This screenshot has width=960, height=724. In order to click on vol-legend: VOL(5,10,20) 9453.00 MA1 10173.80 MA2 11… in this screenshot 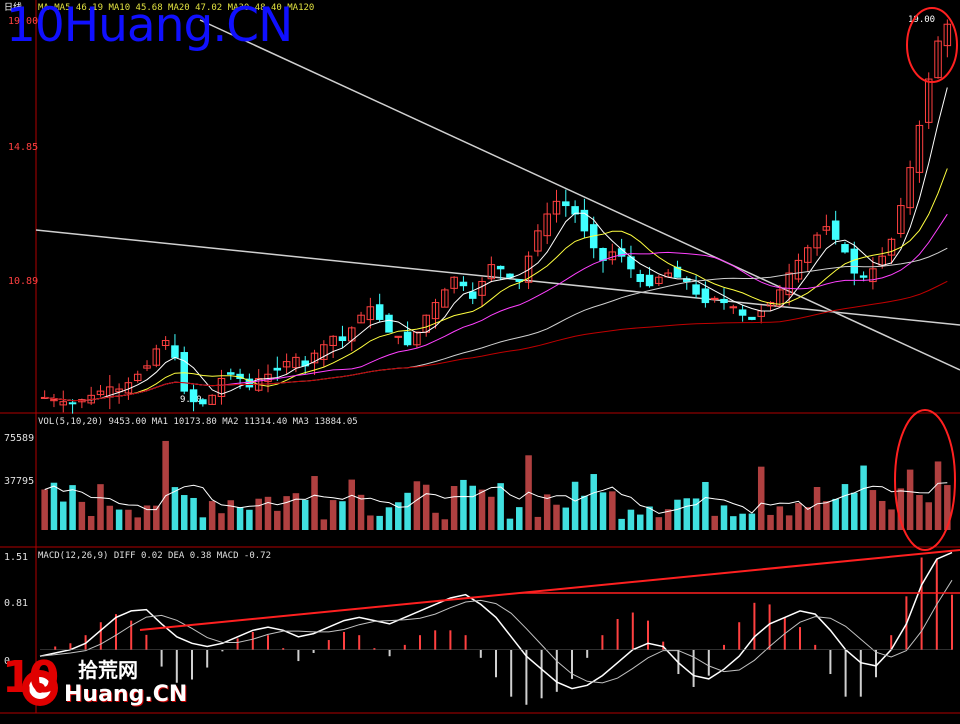, I will do `click(198, 422)`.